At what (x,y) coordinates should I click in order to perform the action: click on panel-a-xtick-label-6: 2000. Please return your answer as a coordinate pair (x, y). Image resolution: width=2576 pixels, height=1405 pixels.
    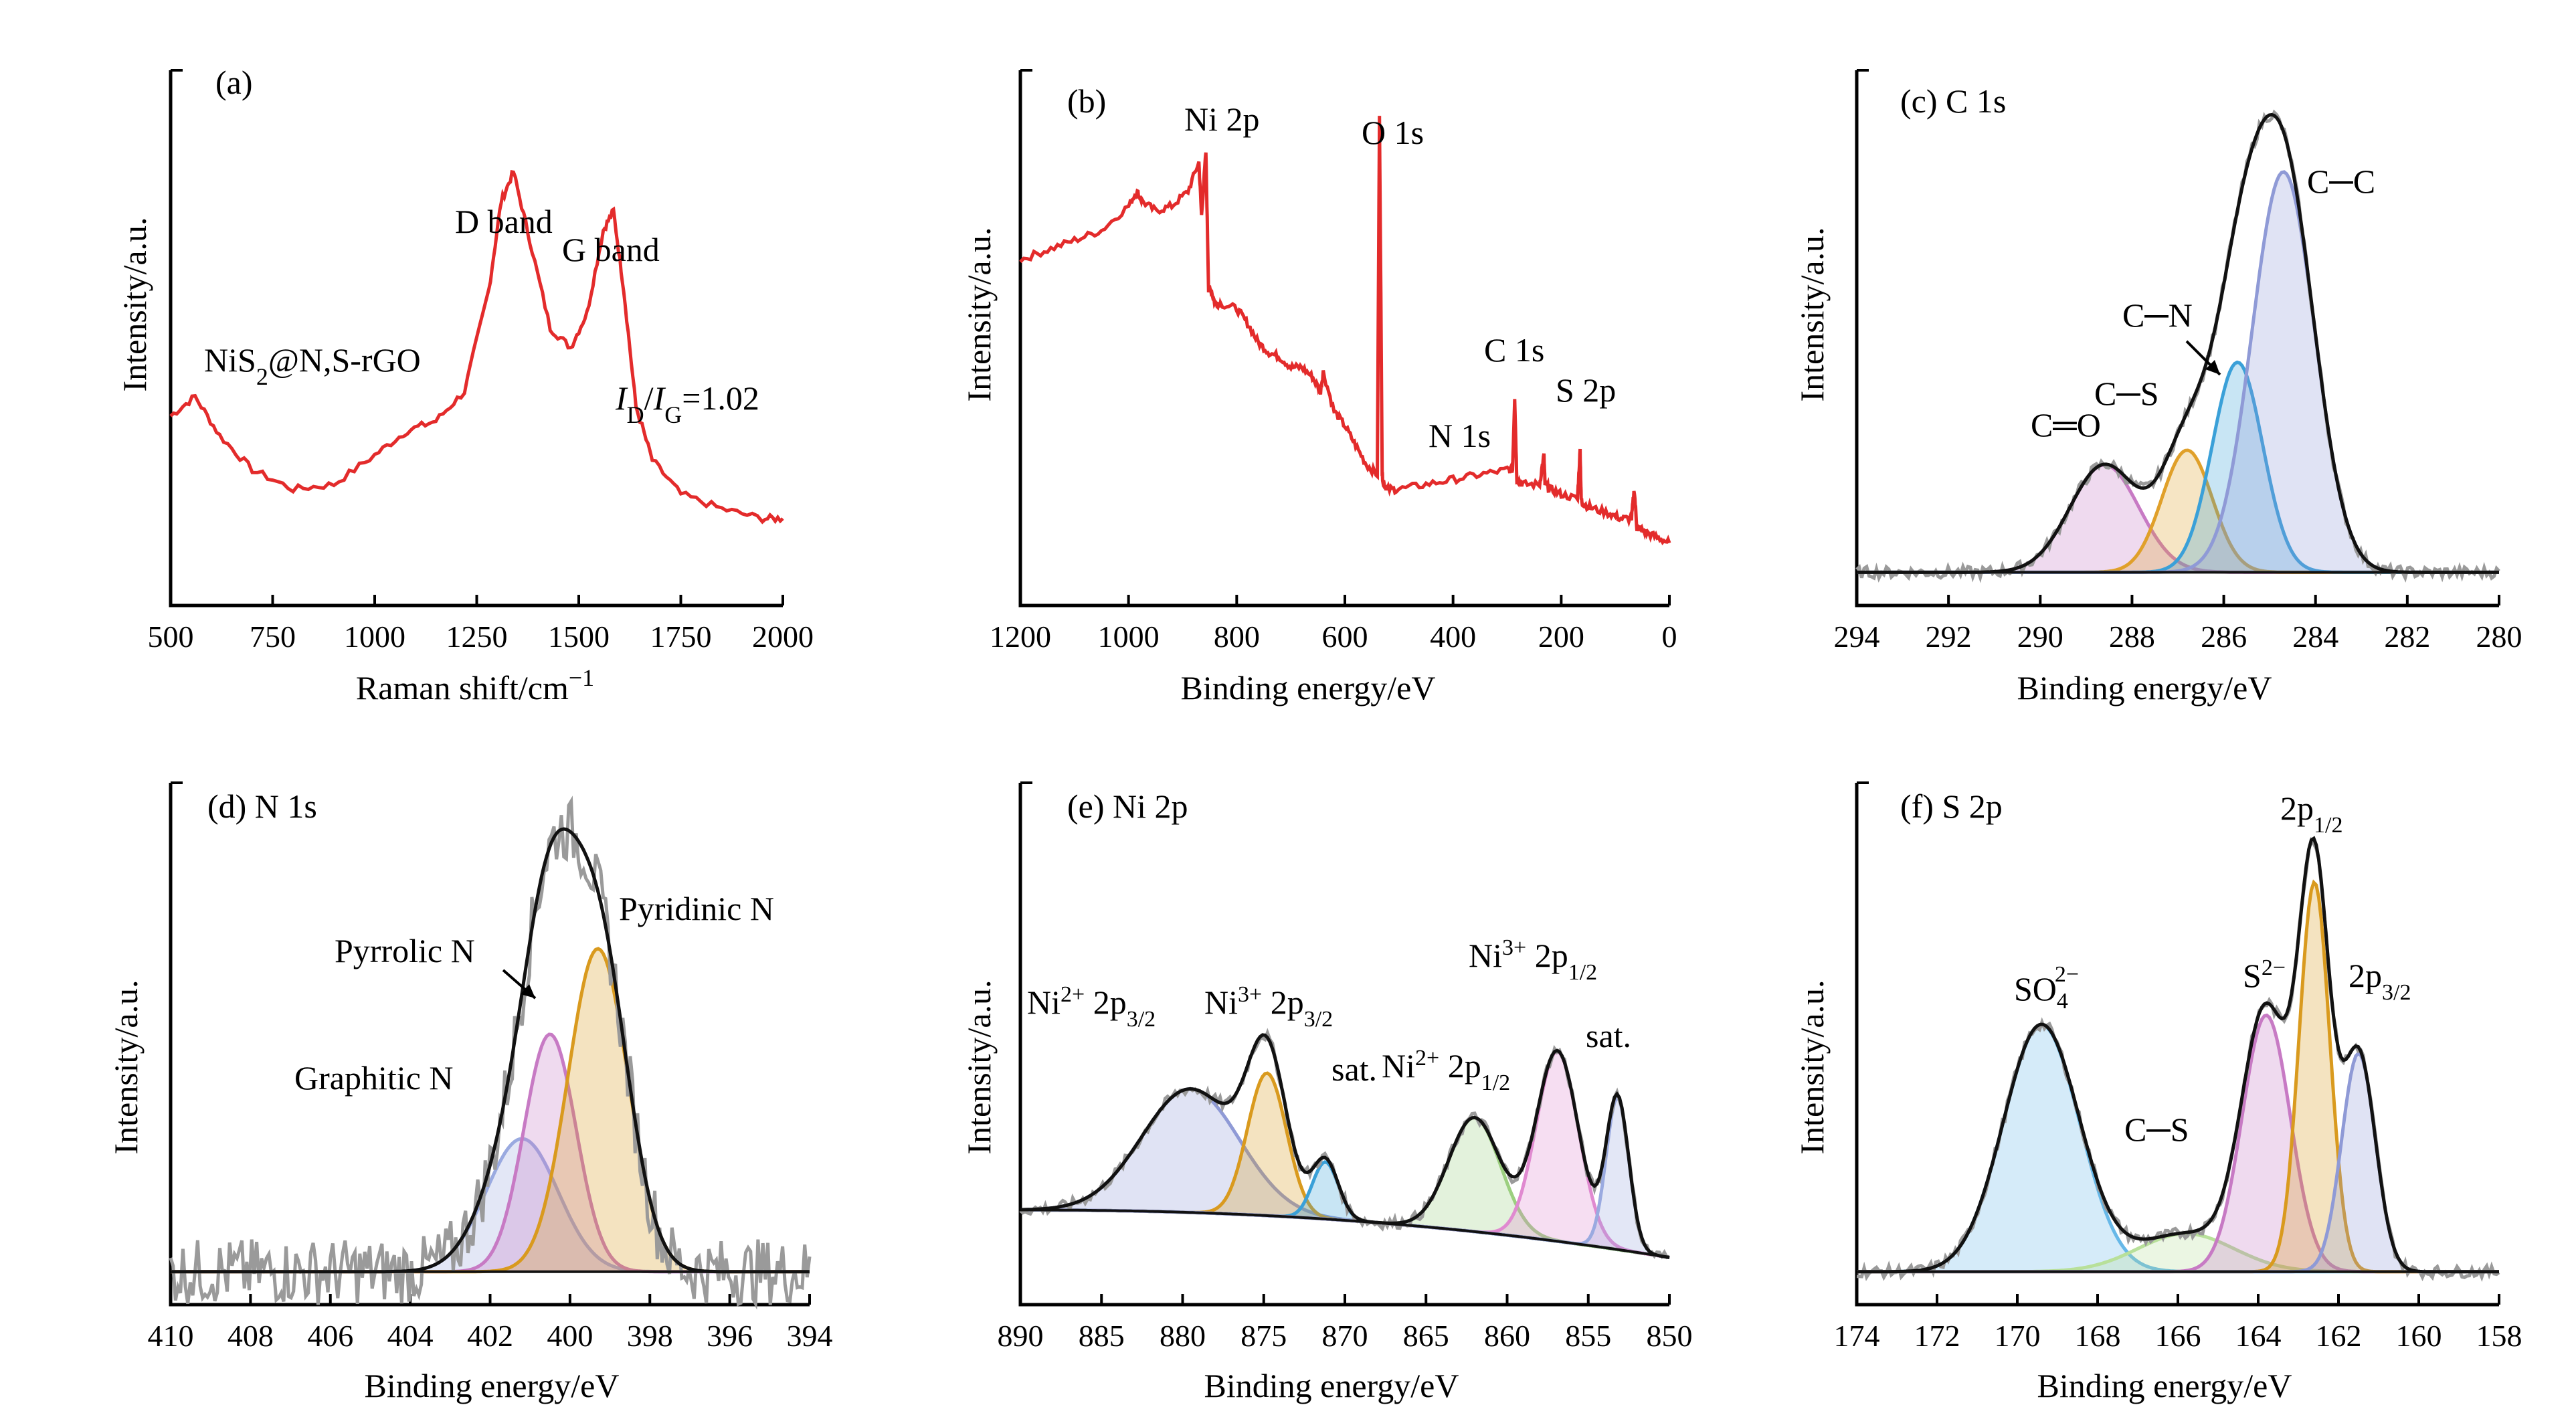
    Looking at the image, I should click on (783, 637).